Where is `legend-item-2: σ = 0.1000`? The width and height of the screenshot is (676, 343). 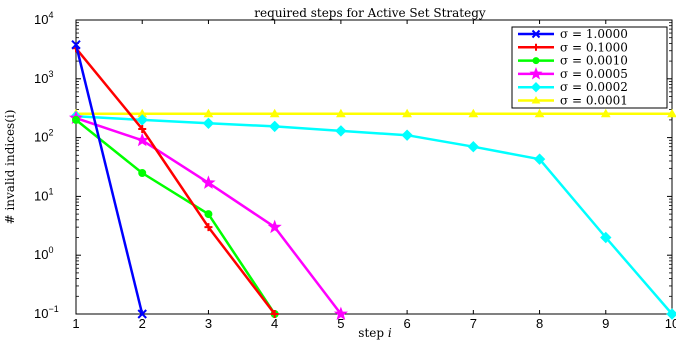
legend-item-2: σ = 0.1000 is located at coordinates (573, 47).